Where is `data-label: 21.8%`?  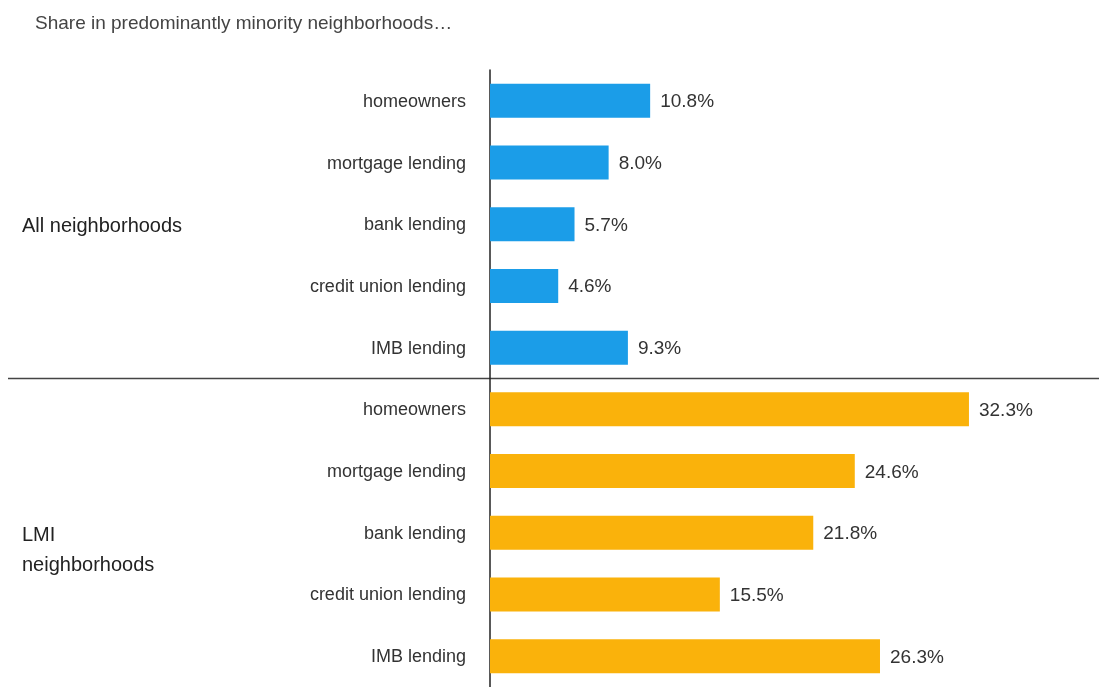 data-label: 21.8% is located at coordinates (850, 533).